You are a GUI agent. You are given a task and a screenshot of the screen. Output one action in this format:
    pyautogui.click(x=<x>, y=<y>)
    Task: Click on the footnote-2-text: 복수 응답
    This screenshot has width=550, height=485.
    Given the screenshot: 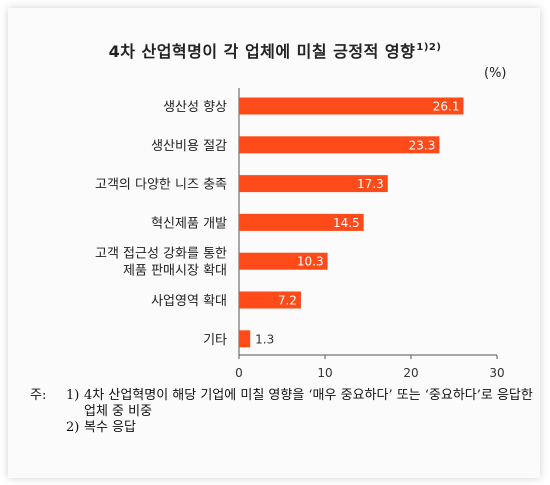 What is the action you would take?
    pyautogui.click(x=110, y=427)
    